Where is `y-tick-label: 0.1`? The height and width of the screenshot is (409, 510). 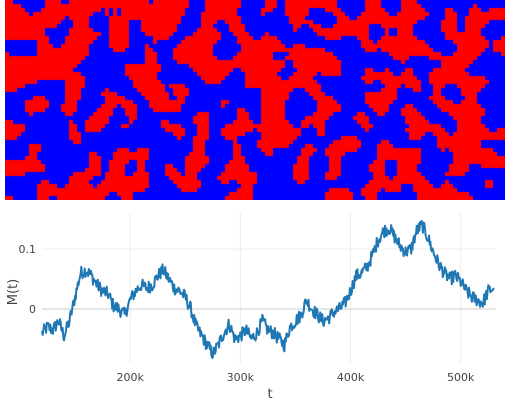 y-tick-label: 0.1 is located at coordinates (28, 249).